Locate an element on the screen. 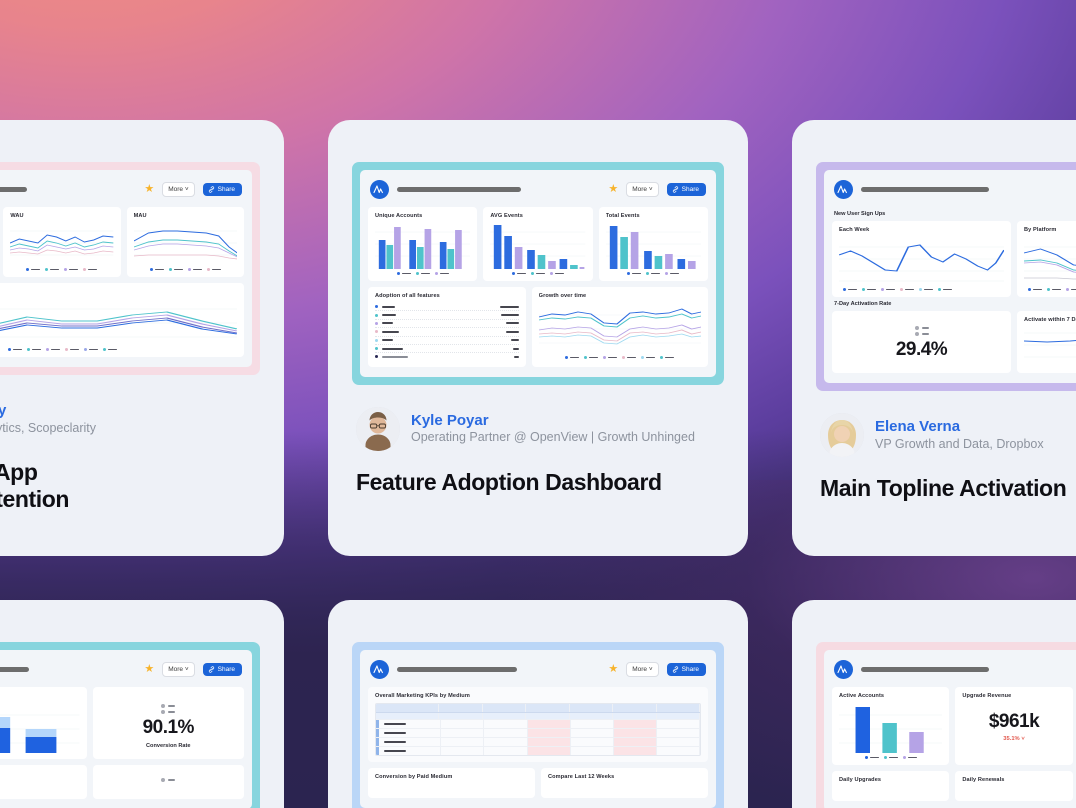 This screenshot has height=808, width=1076. dashboard-window: ★ More ˅ Share is located at coordinates (126, 268).